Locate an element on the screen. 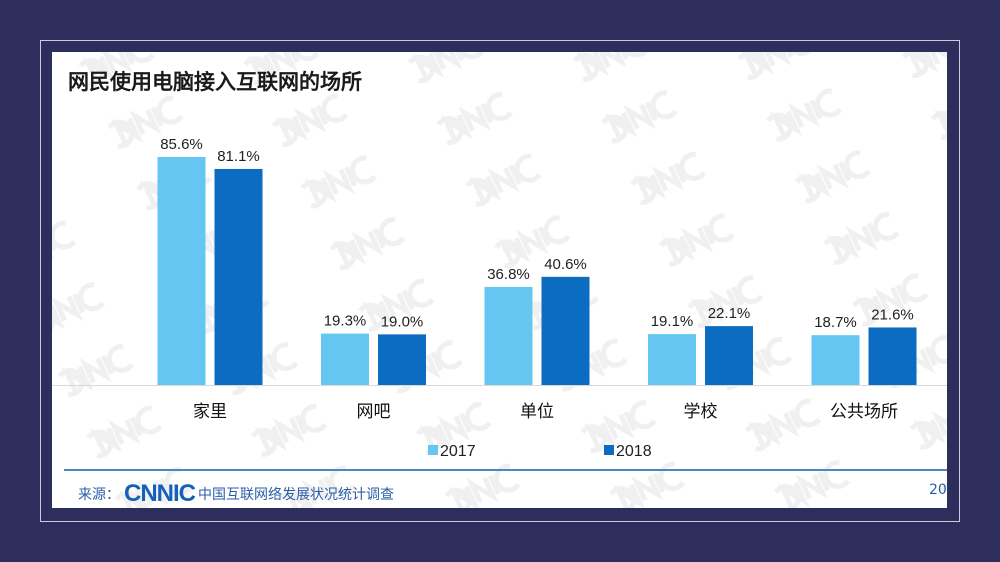  category-label: 公共场所 is located at coordinates (864, 412).